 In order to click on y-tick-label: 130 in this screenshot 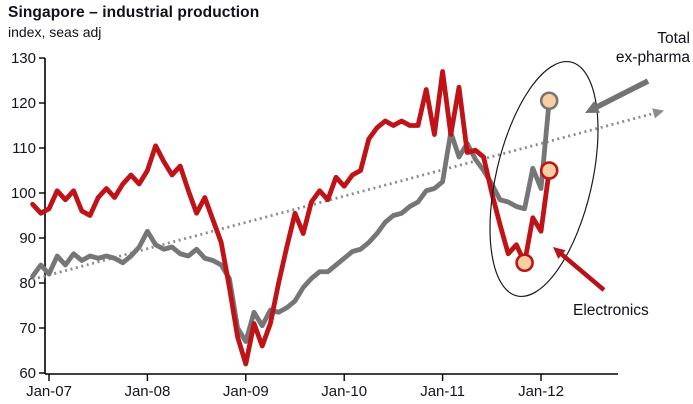, I will do `click(23, 58)`.